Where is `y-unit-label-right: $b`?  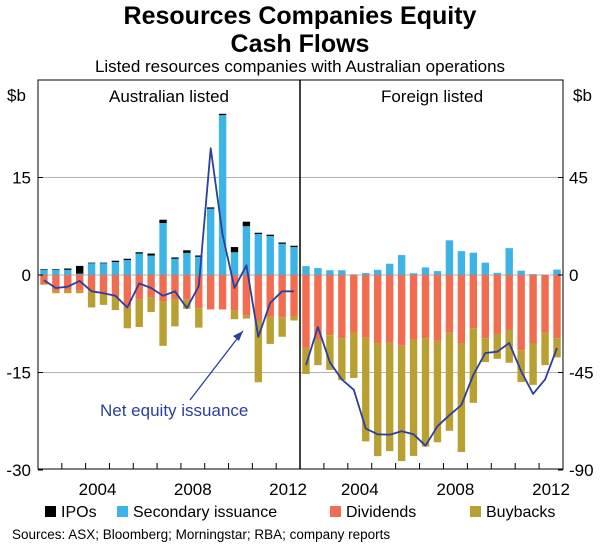
y-unit-label-right: $b is located at coordinates (582, 95).